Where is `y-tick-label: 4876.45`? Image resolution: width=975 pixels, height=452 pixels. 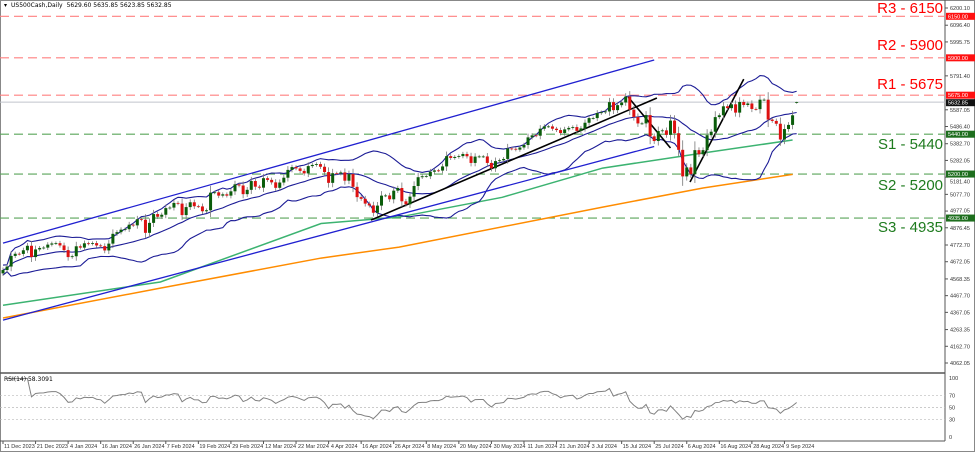 y-tick-label: 4876.45 is located at coordinates (960, 229).